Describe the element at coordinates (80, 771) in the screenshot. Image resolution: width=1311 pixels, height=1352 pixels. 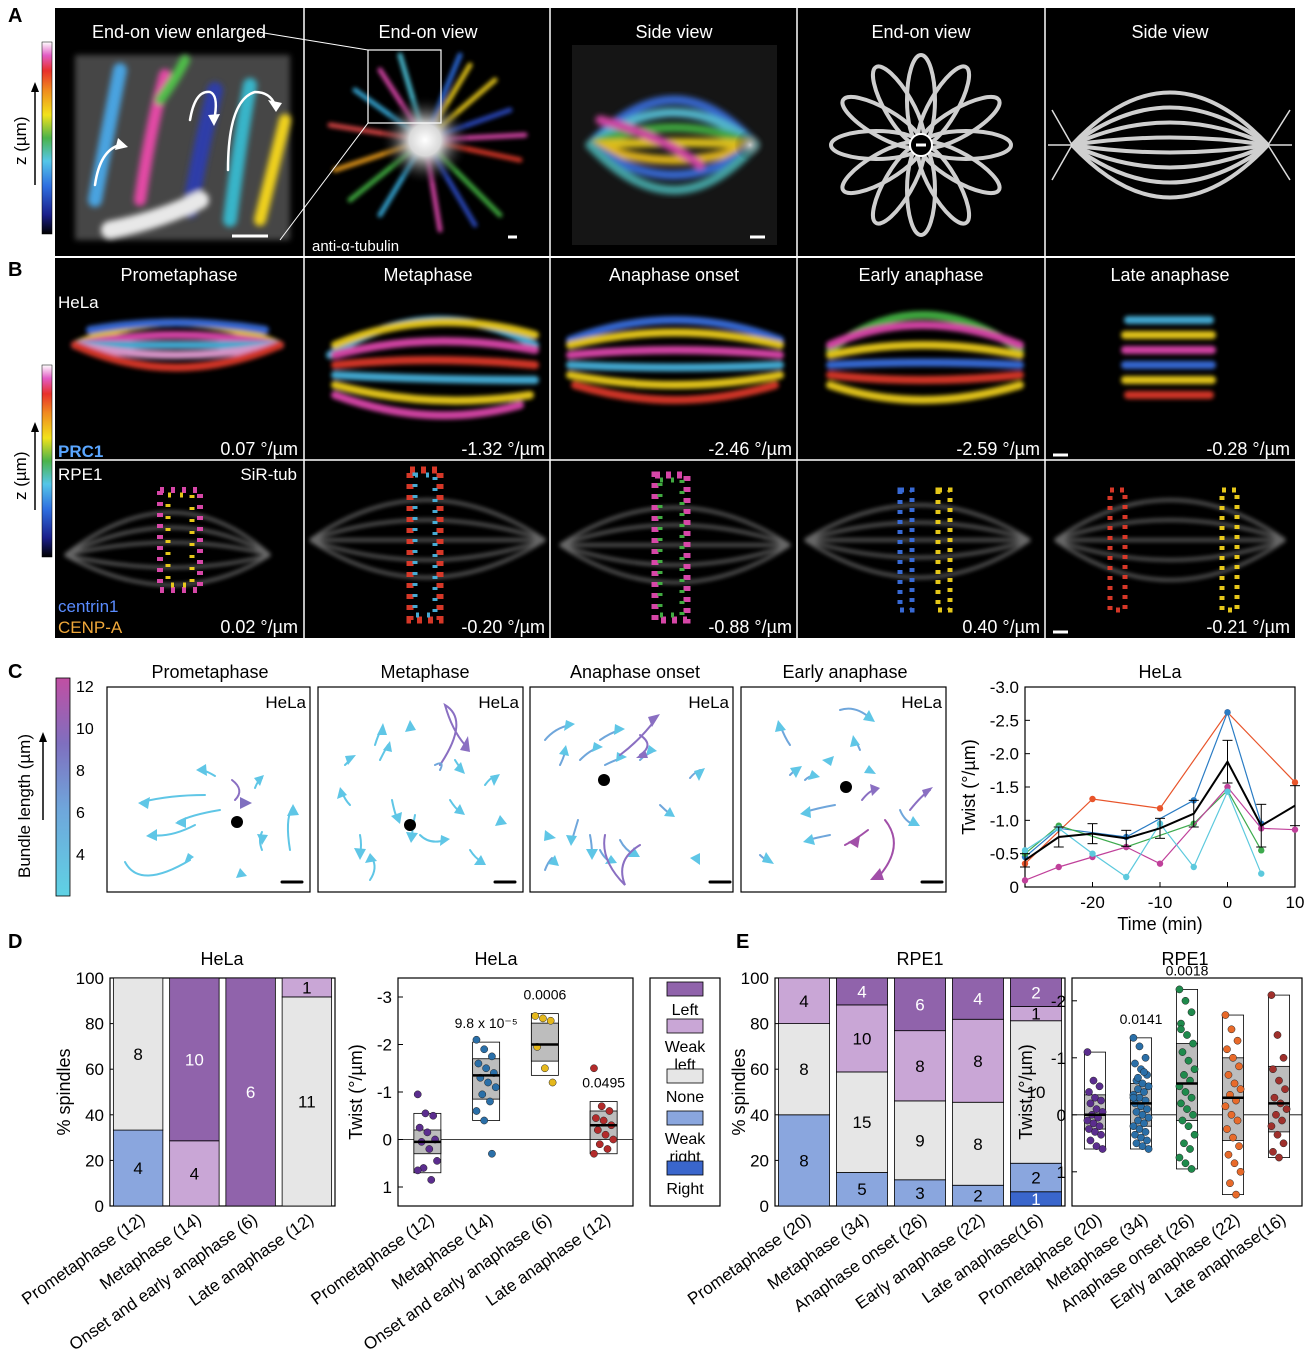
I see `colorbar-tick-8: 8` at that location.